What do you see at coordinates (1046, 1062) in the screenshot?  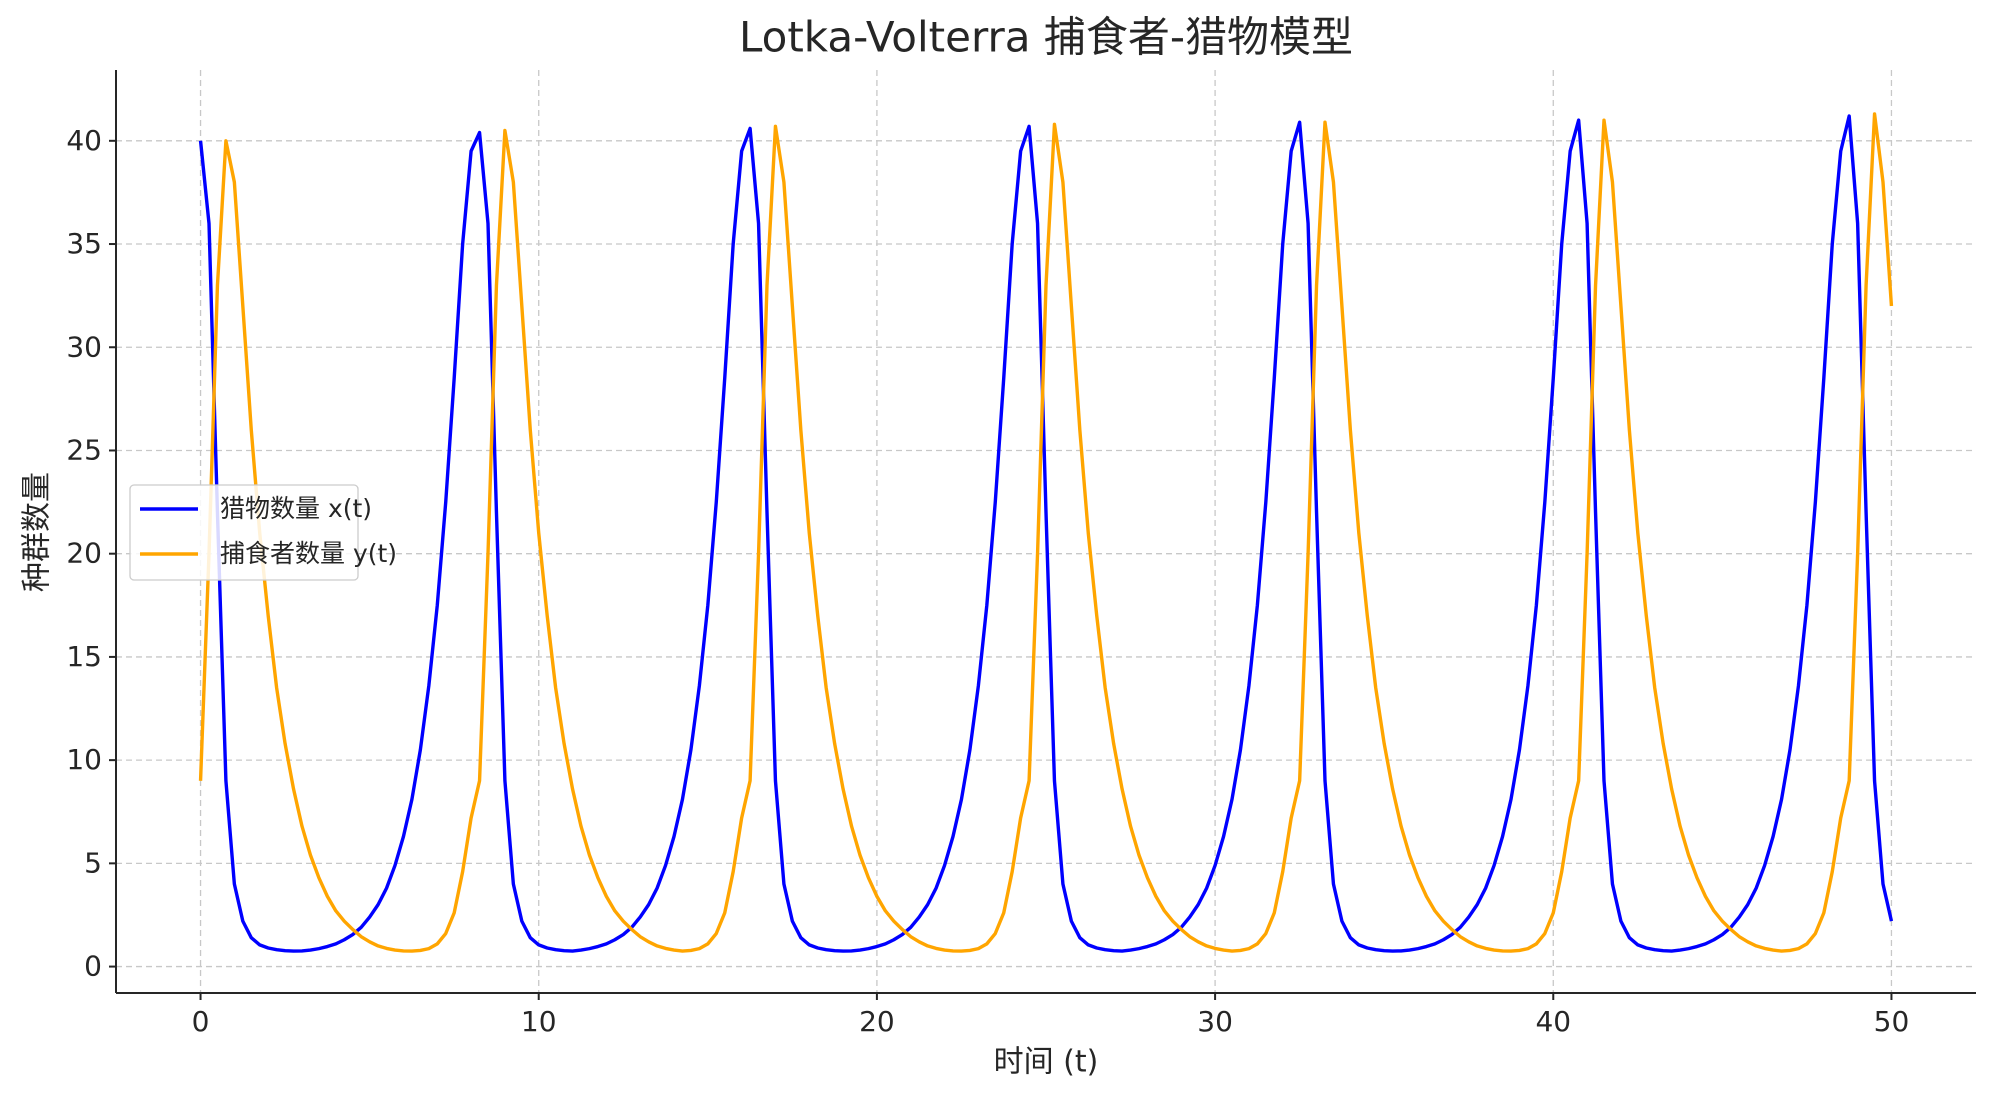 I see `x-axis-label: 时间 (t)` at bounding box center [1046, 1062].